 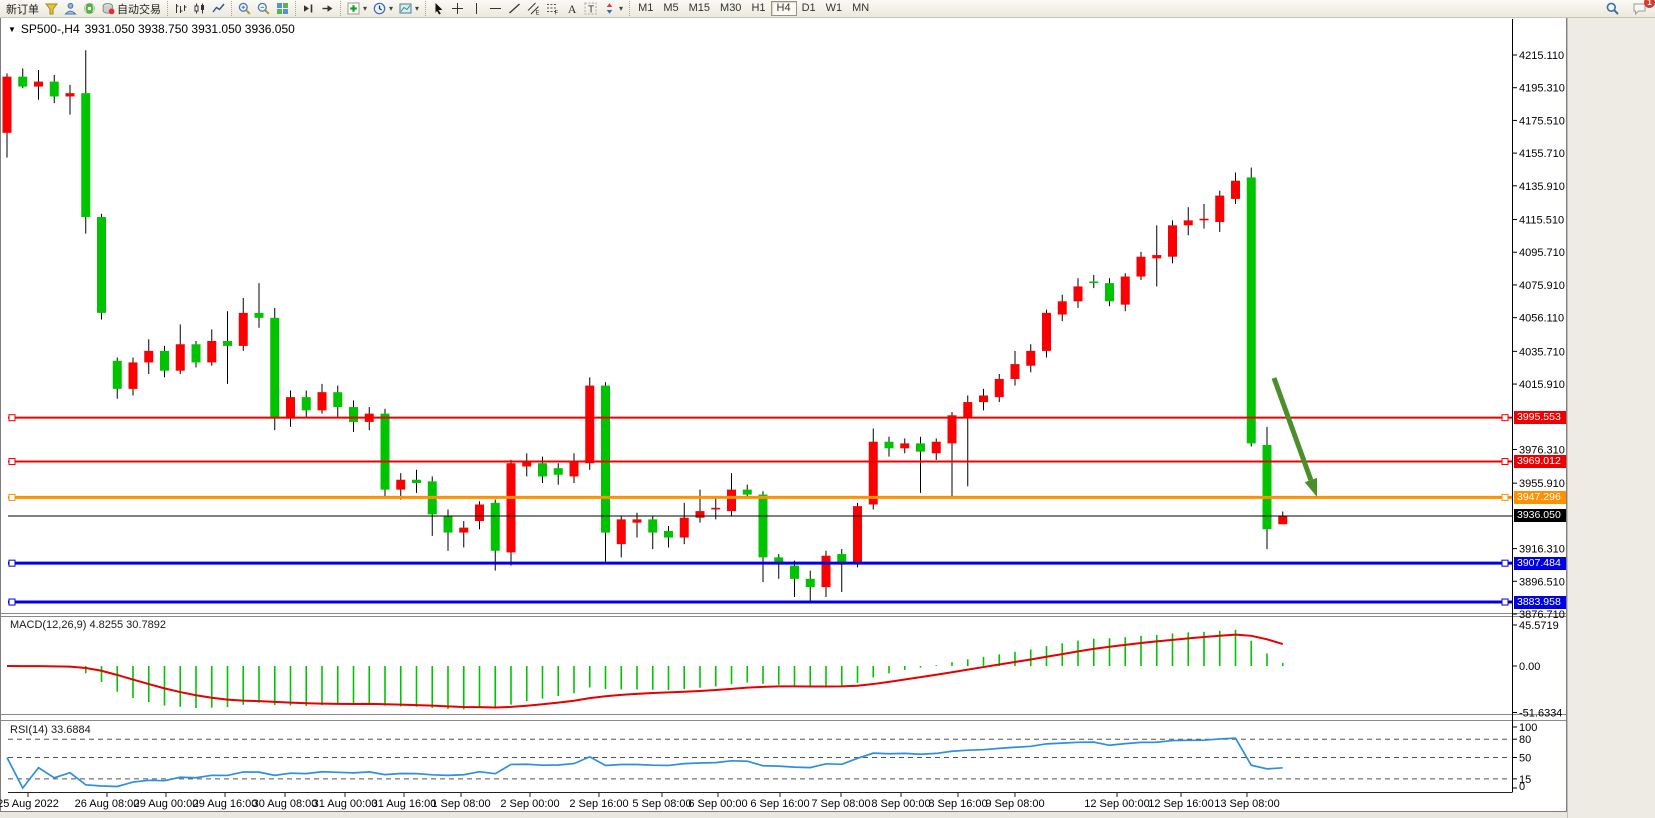 What do you see at coordinates (670, 8) in the screenshot?
I see `tf-m5-button: M5` at bounding box center [670, 8].